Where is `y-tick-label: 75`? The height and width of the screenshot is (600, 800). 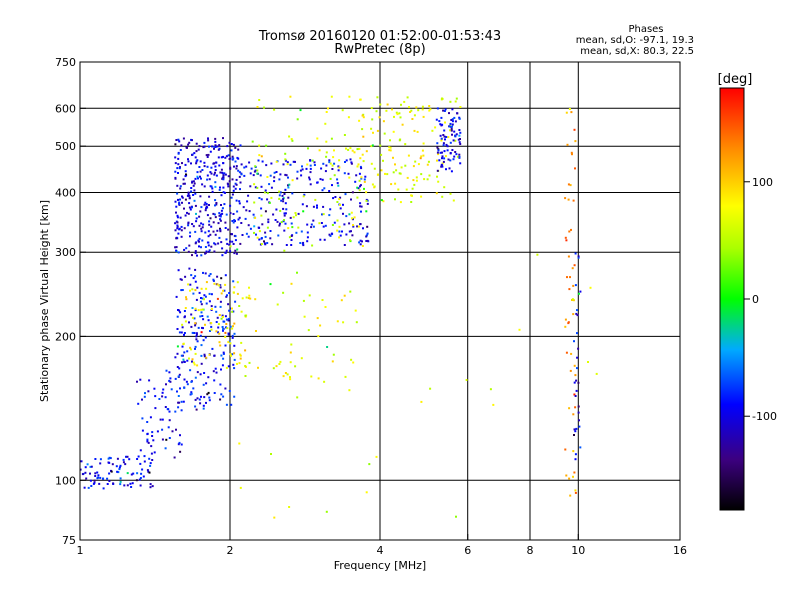 y-tick-label: 75 is located at coordinates (69, 540).